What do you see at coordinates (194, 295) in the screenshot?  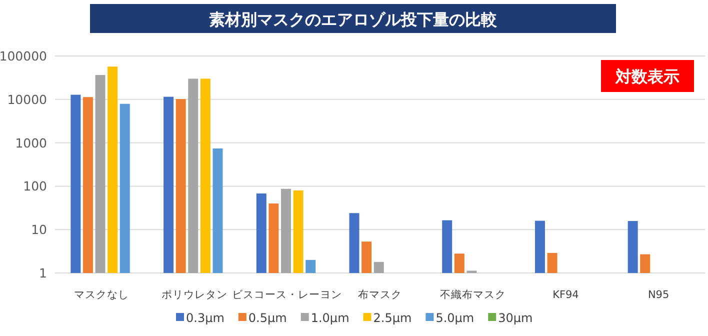 I see `x-tick-label: ポリウレタン` at bounding box center [194, 295].